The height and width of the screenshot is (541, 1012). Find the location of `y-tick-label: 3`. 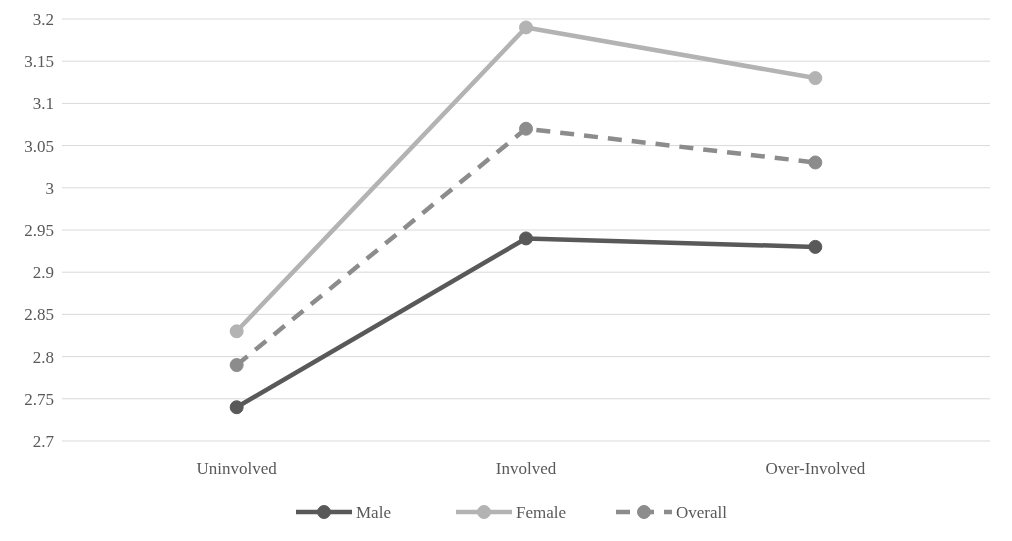

y-tick-label: 3 is located at coordinates (49, 188).